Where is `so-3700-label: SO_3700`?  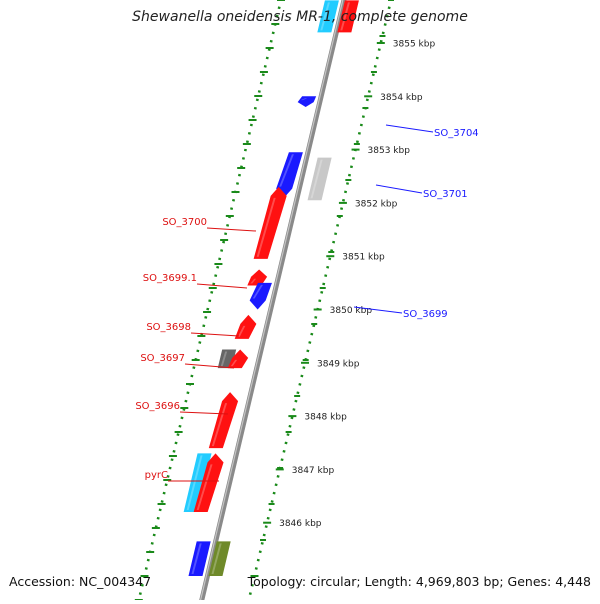
so-3700-label: SO_3700 is located at coordinates (184, 222).